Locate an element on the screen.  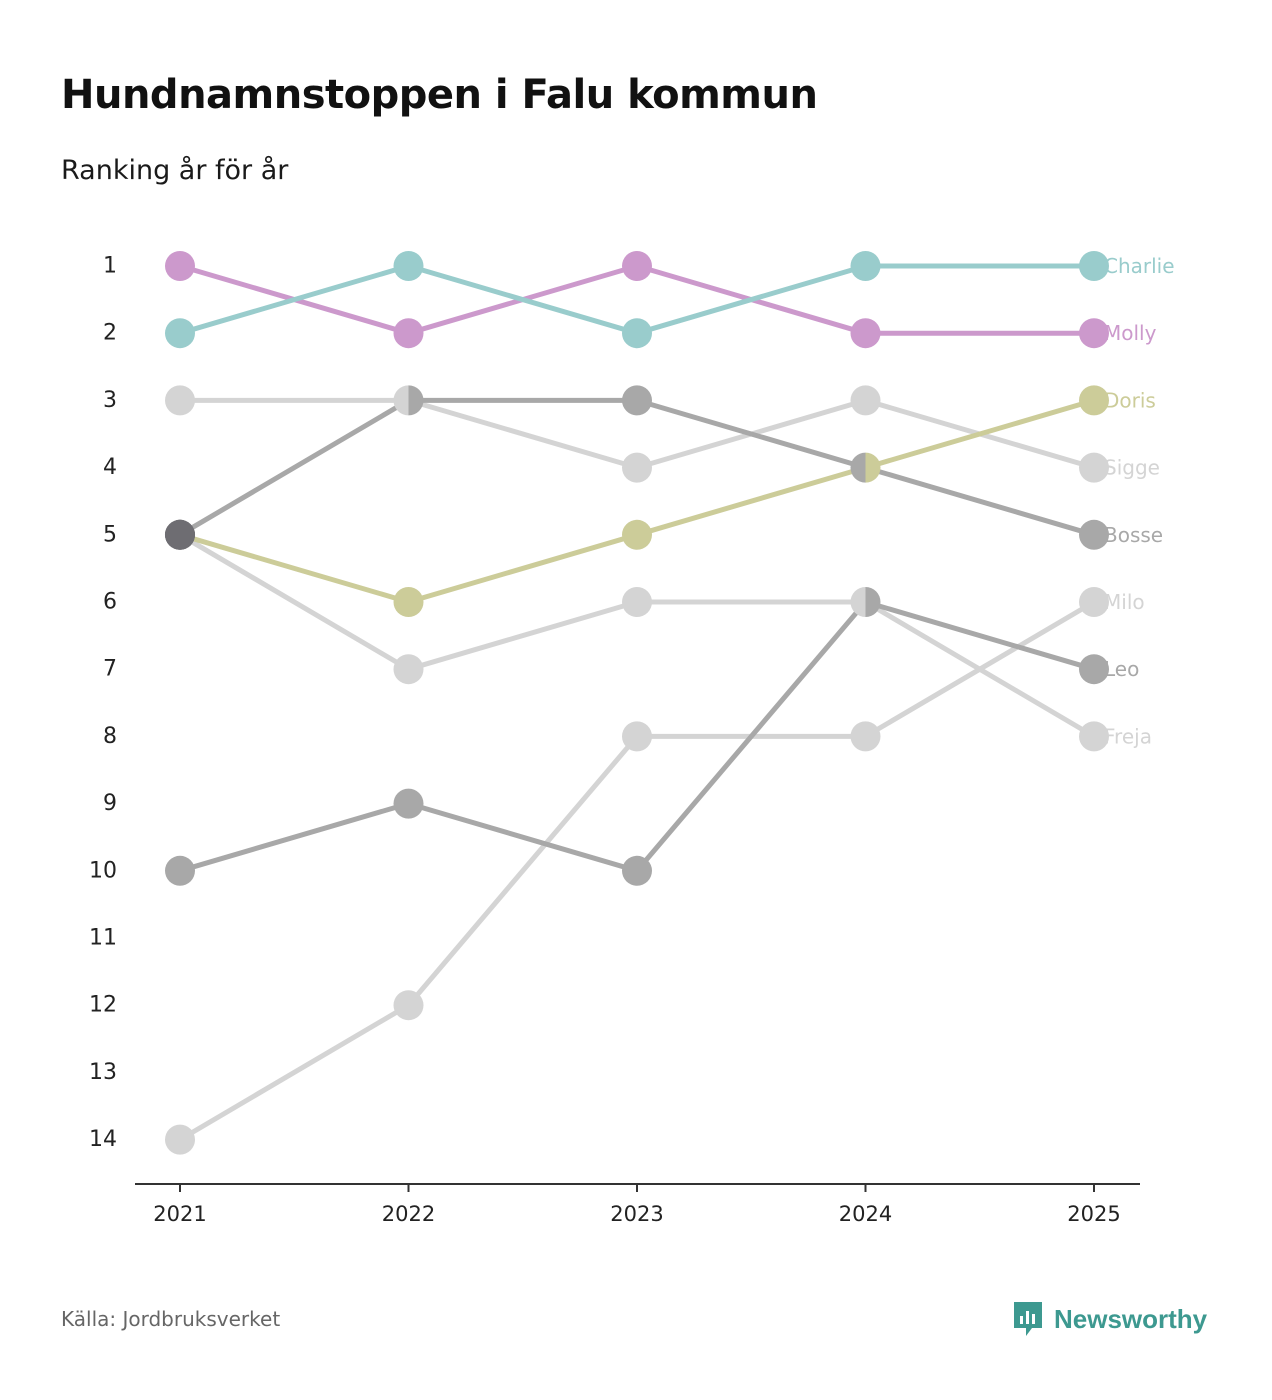
point-freja-2025 is located at coordinates (1094, 736).